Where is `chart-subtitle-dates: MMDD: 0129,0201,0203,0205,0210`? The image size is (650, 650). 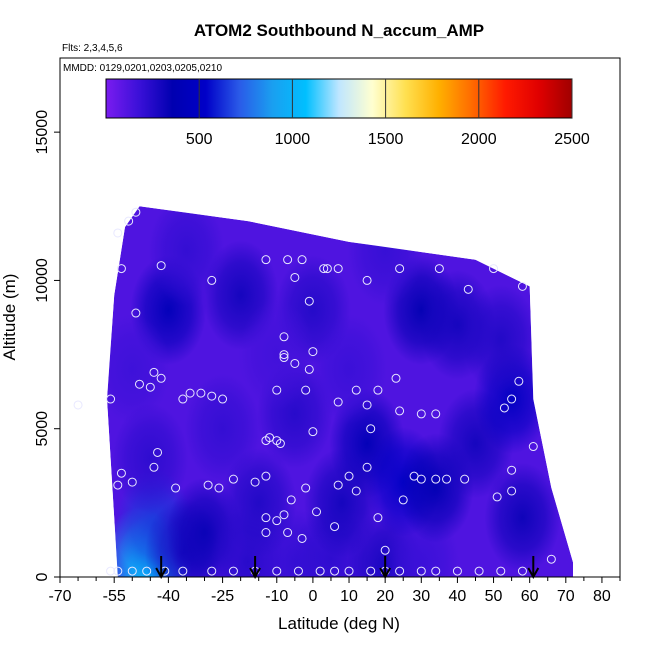
chart-subtitle-dates: MMDD: 0129,0201,0203,0205,0210 is located at coordinates (142, 68).